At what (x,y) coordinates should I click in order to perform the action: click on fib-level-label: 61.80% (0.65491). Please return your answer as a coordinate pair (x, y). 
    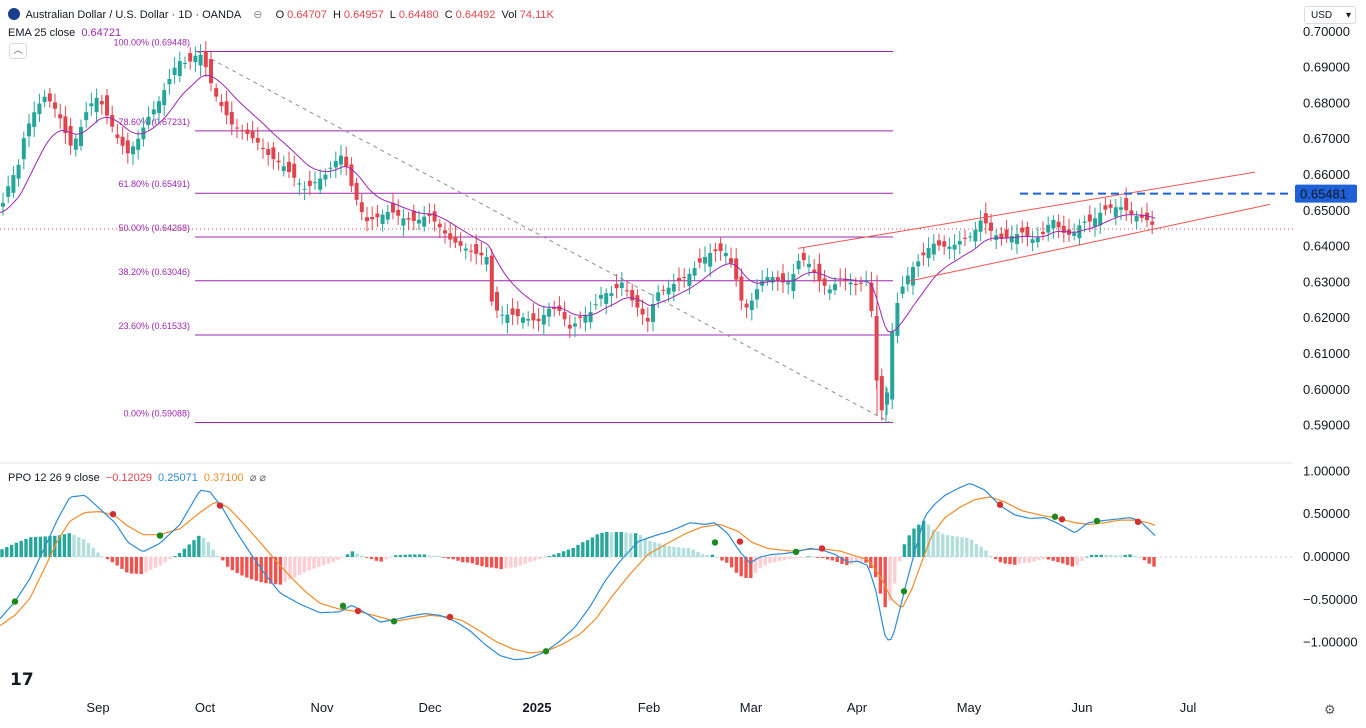
    Looking at the image, I should click on (154, 184).